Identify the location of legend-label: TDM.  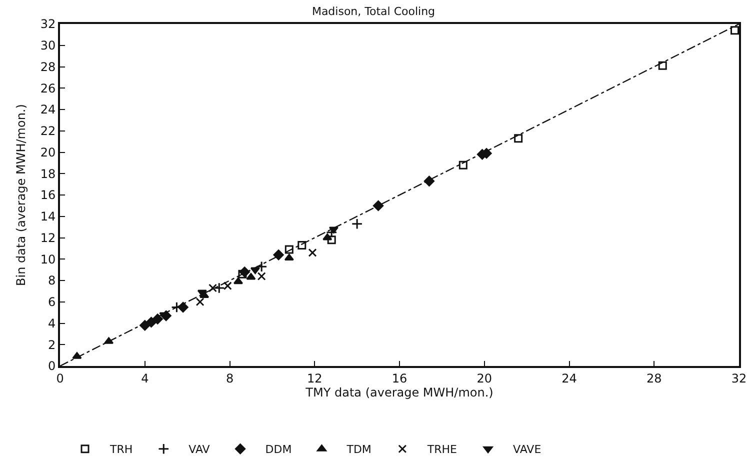
(359, 449).